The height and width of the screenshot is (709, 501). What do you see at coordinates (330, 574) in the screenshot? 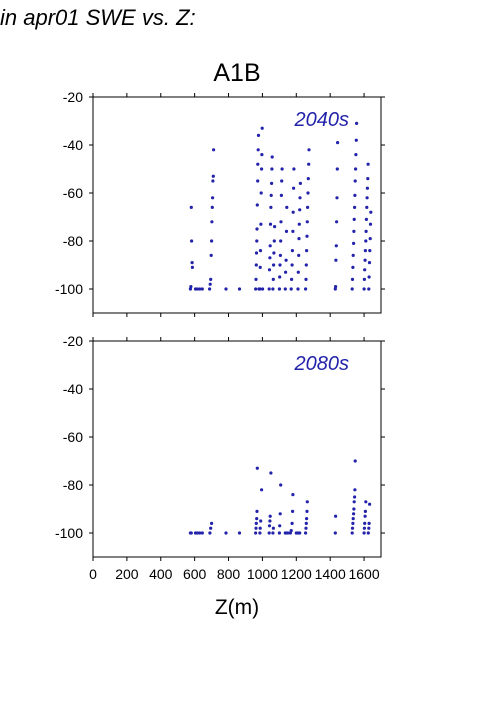
I see `x-tick-label: 1400` at bounding box center [330, 574].